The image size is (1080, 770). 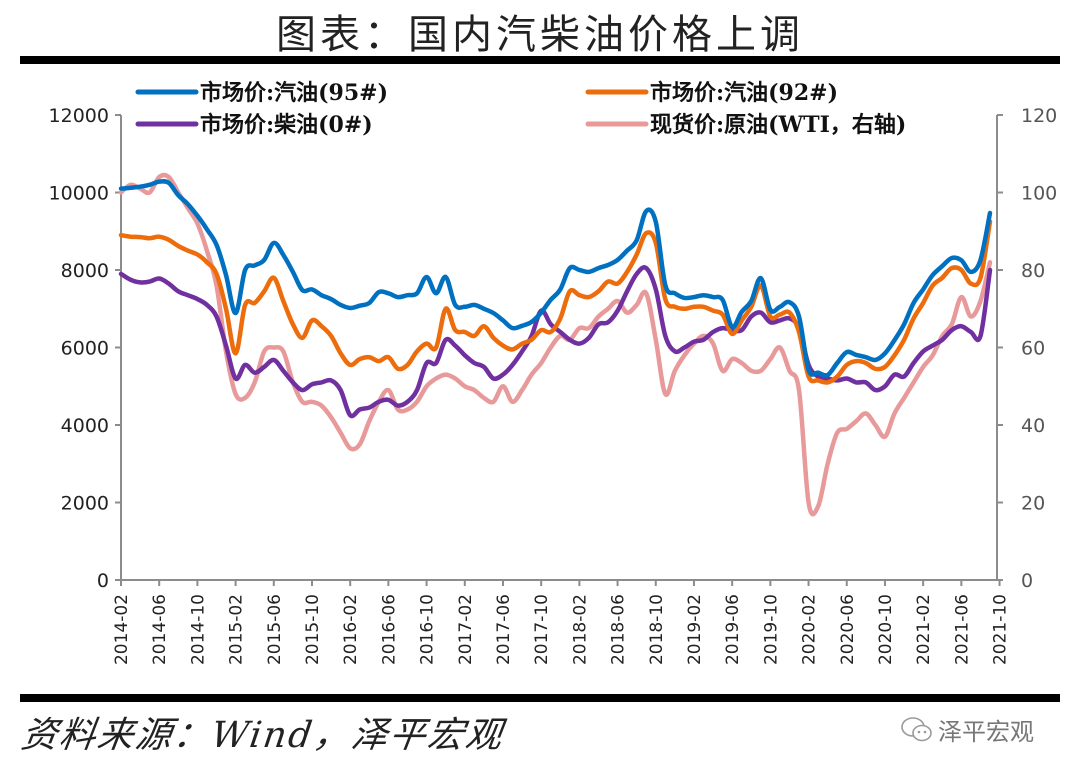 I want to click on y2-tick-label: 0, so click(x=1027, y=581).